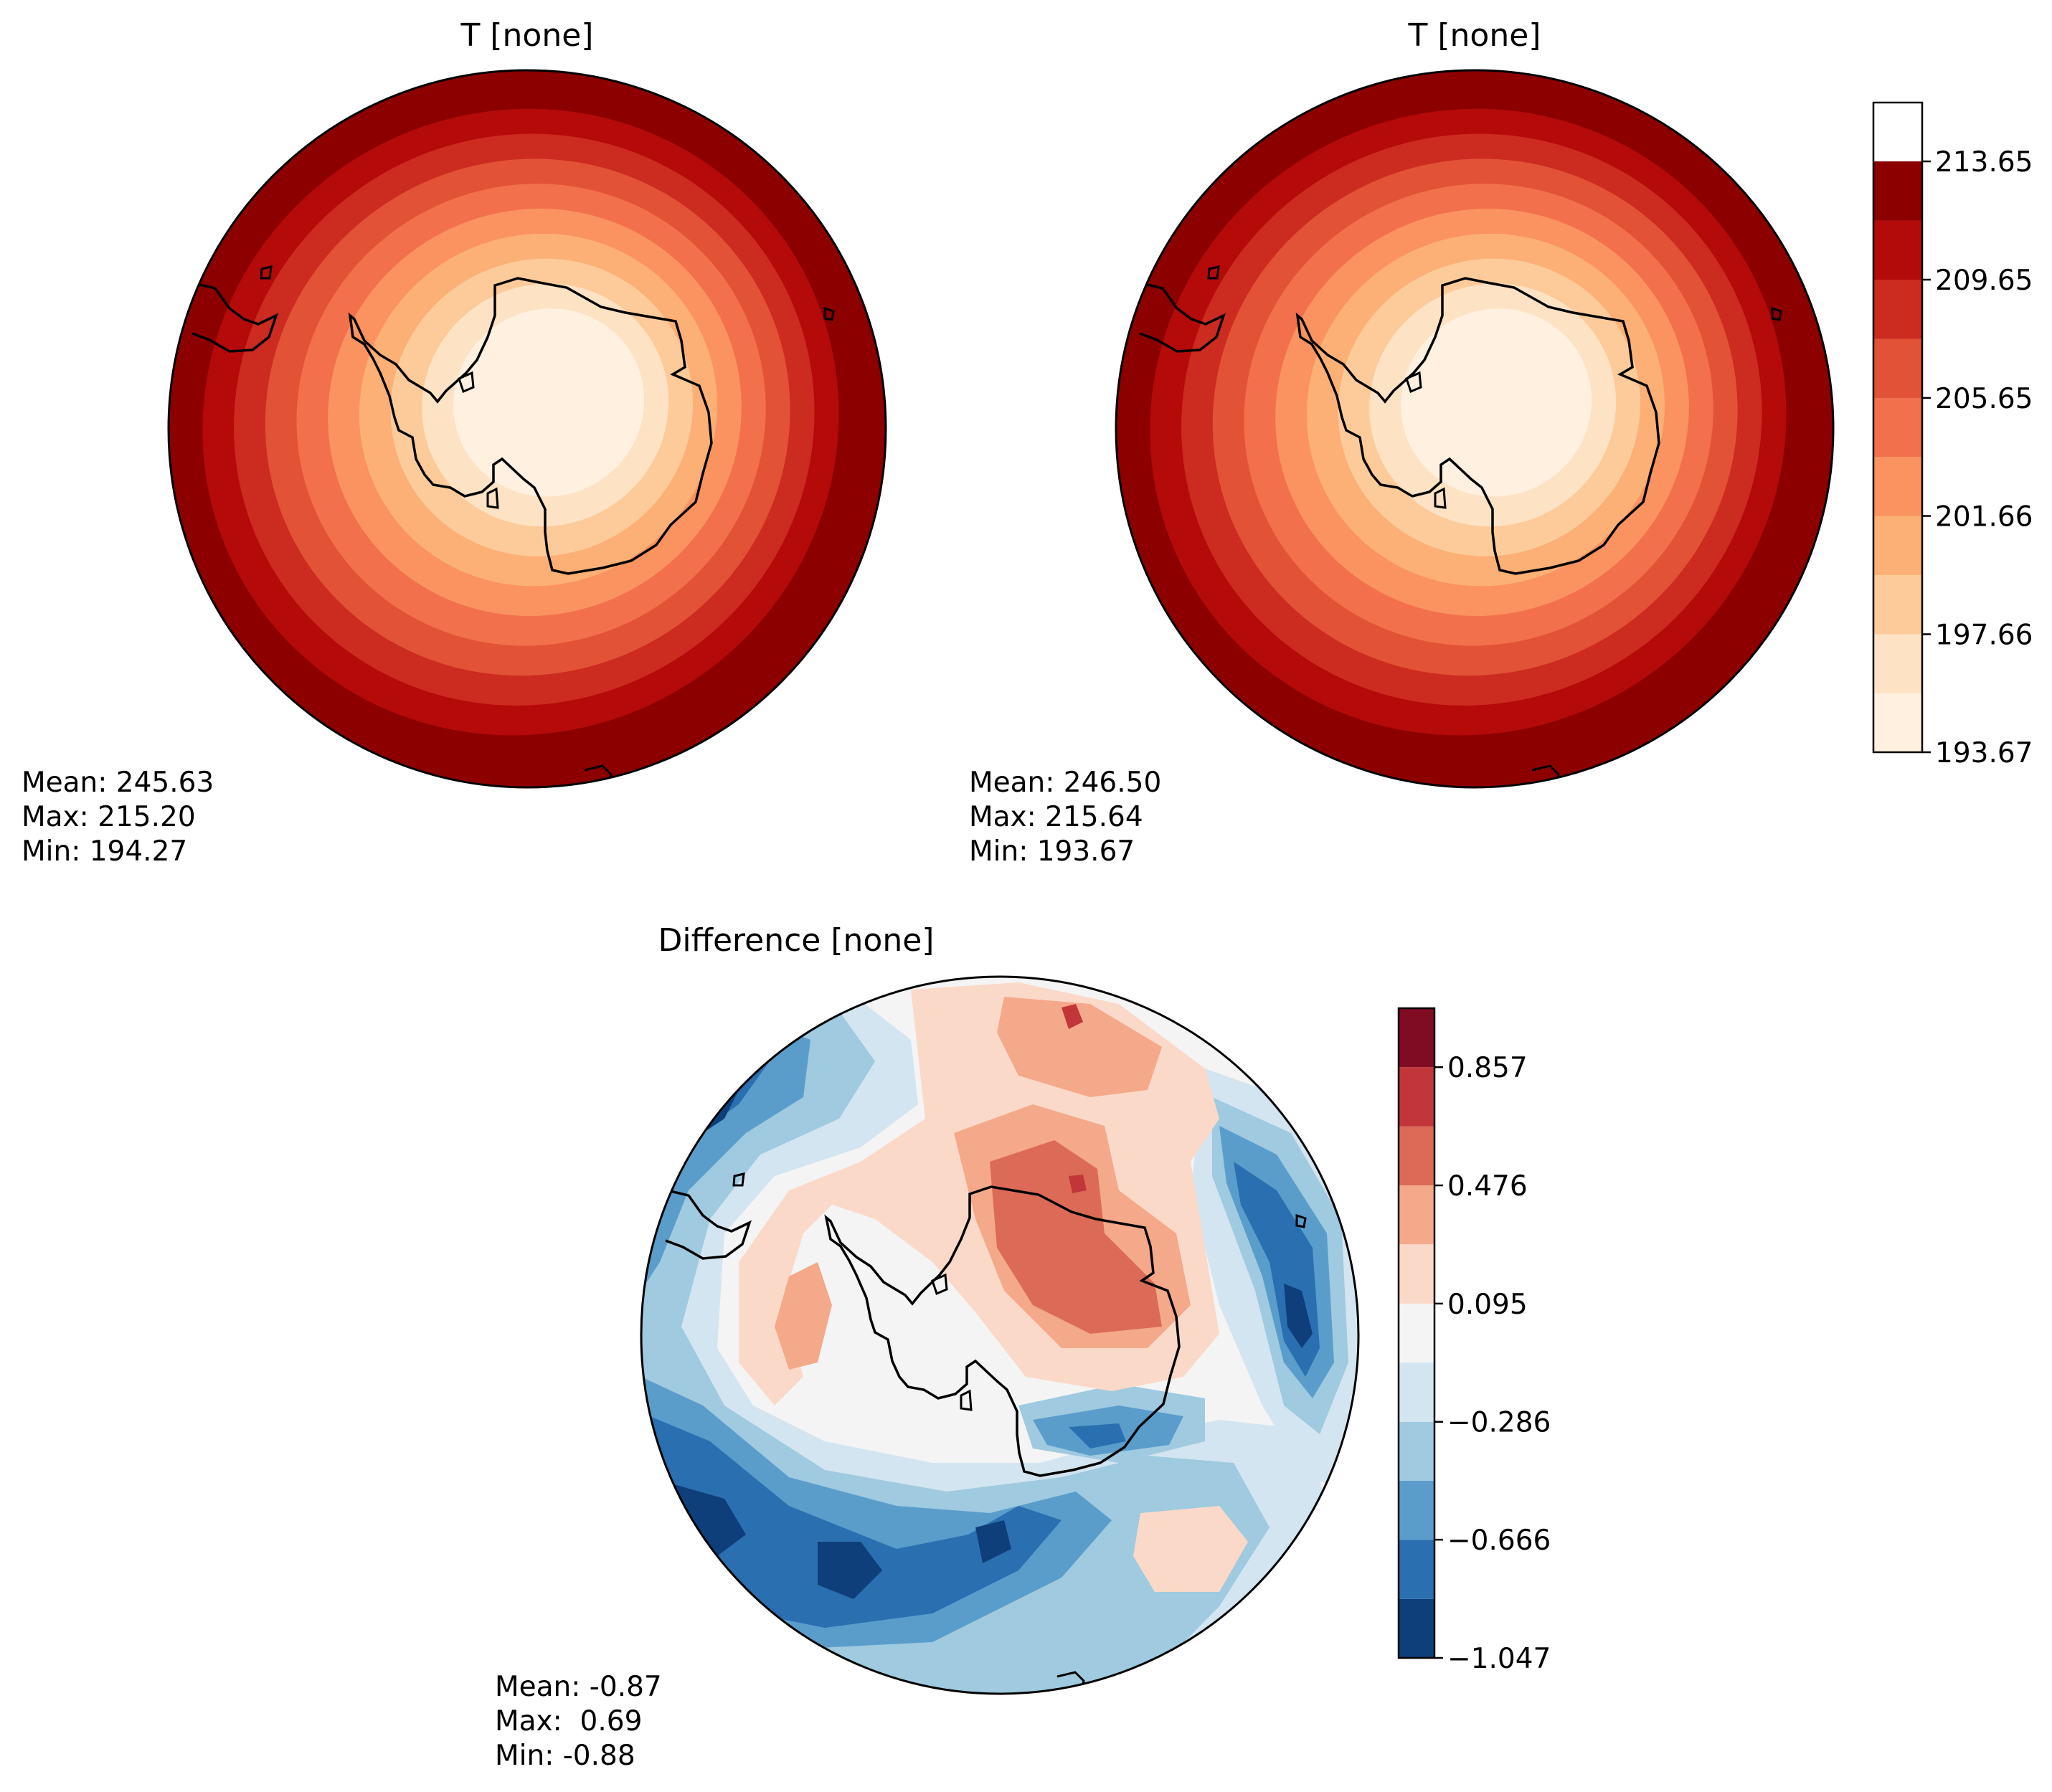  What do you see at coordinates (1984, 753) in the screenshot?
I see `colorbar-tick-label: 193.67` at bounding box center [1984, 753].